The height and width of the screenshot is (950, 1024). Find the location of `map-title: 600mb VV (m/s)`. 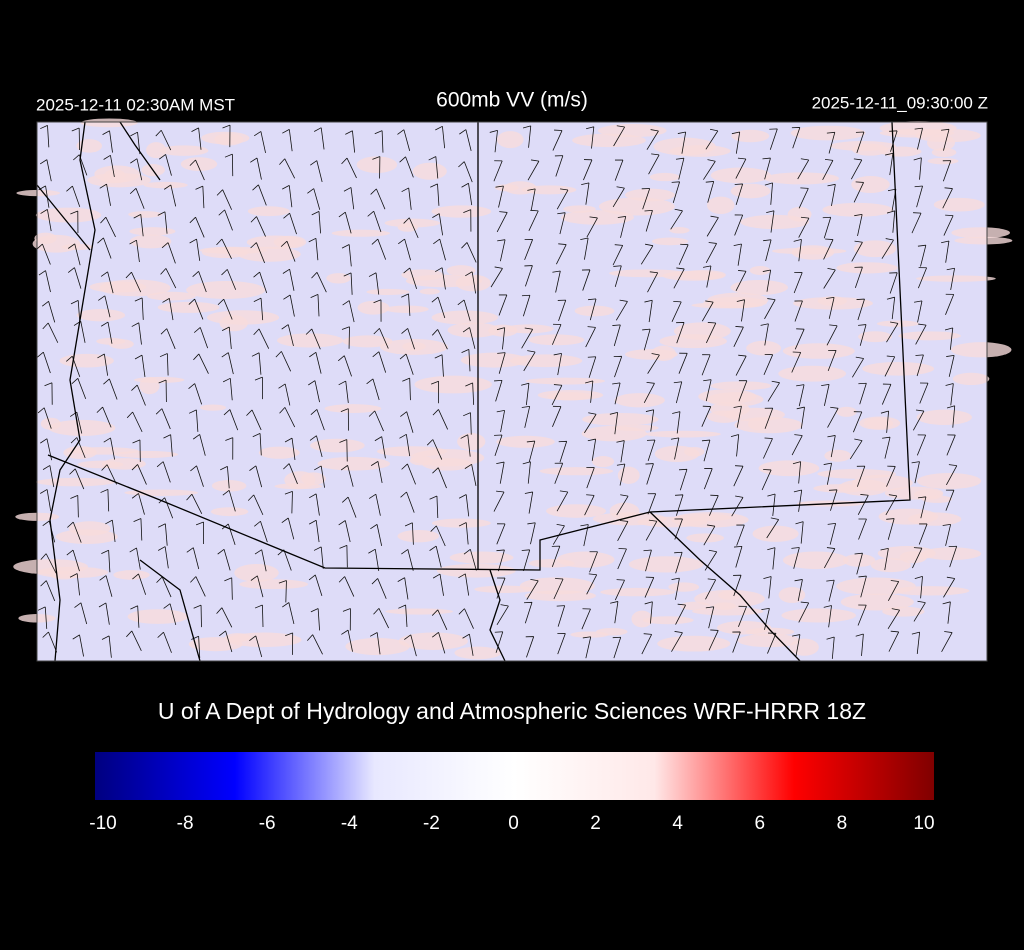

map-title: 600mb VV (m/s) is located at coordinates (512, 100).